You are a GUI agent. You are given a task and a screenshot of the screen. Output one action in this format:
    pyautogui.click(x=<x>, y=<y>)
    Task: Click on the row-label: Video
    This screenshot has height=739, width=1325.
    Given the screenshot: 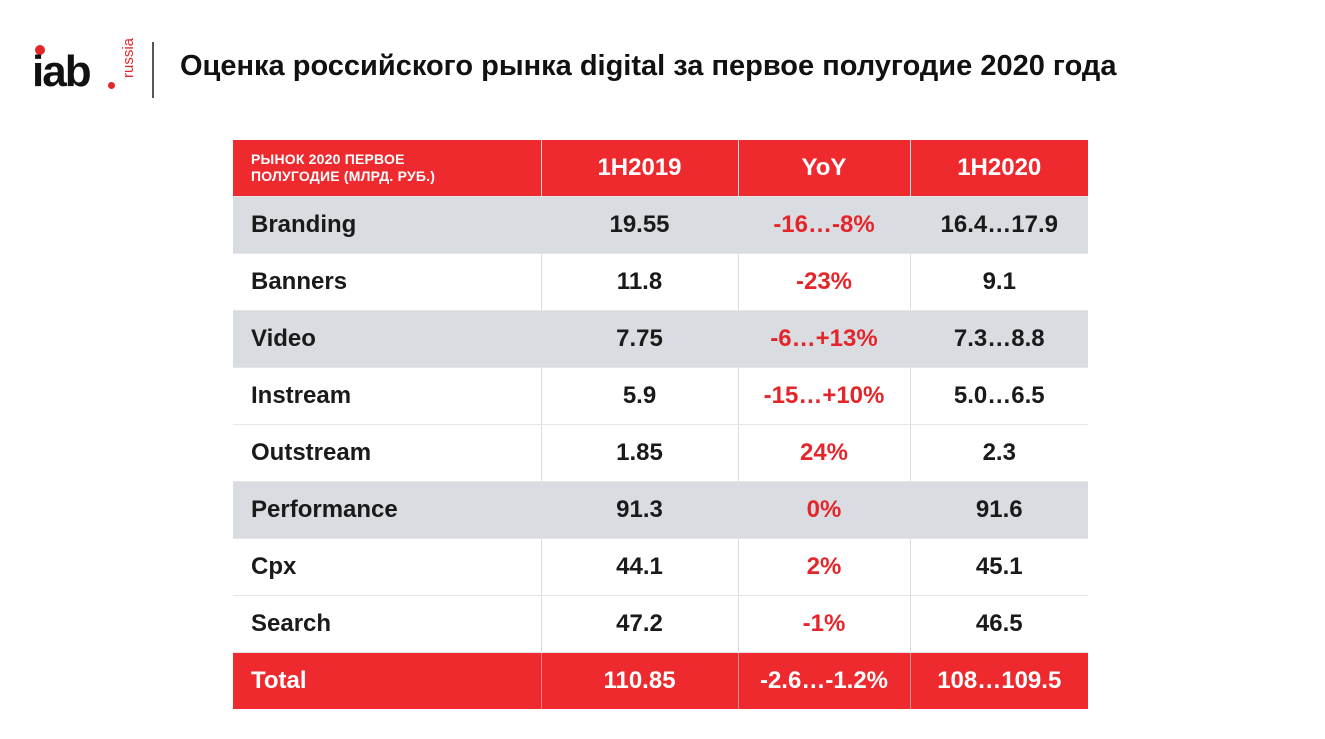 What is the action you would take?
    pyautogui.click(x=387, y=339)
    